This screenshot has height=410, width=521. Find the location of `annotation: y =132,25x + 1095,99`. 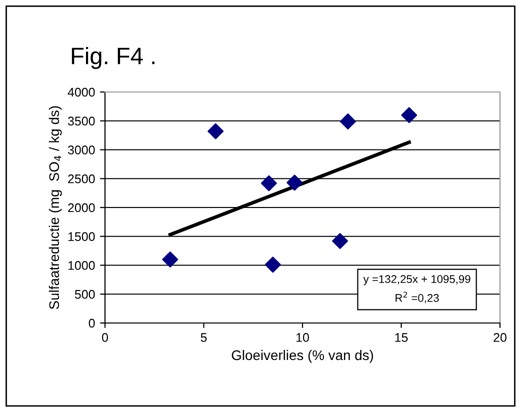

annotation: y =132,25x + 1095,99 is located at coordinates (416, 280).